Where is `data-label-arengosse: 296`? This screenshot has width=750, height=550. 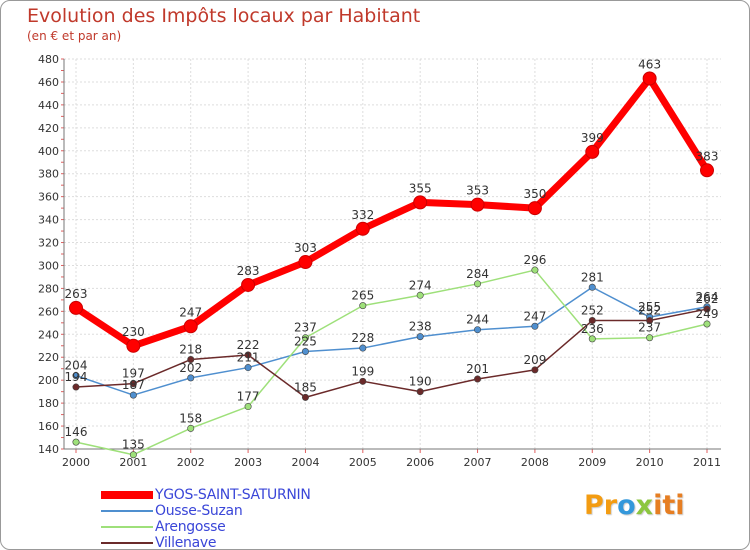 data-label-arengosse: 296 is located at coordinates (534, 260).